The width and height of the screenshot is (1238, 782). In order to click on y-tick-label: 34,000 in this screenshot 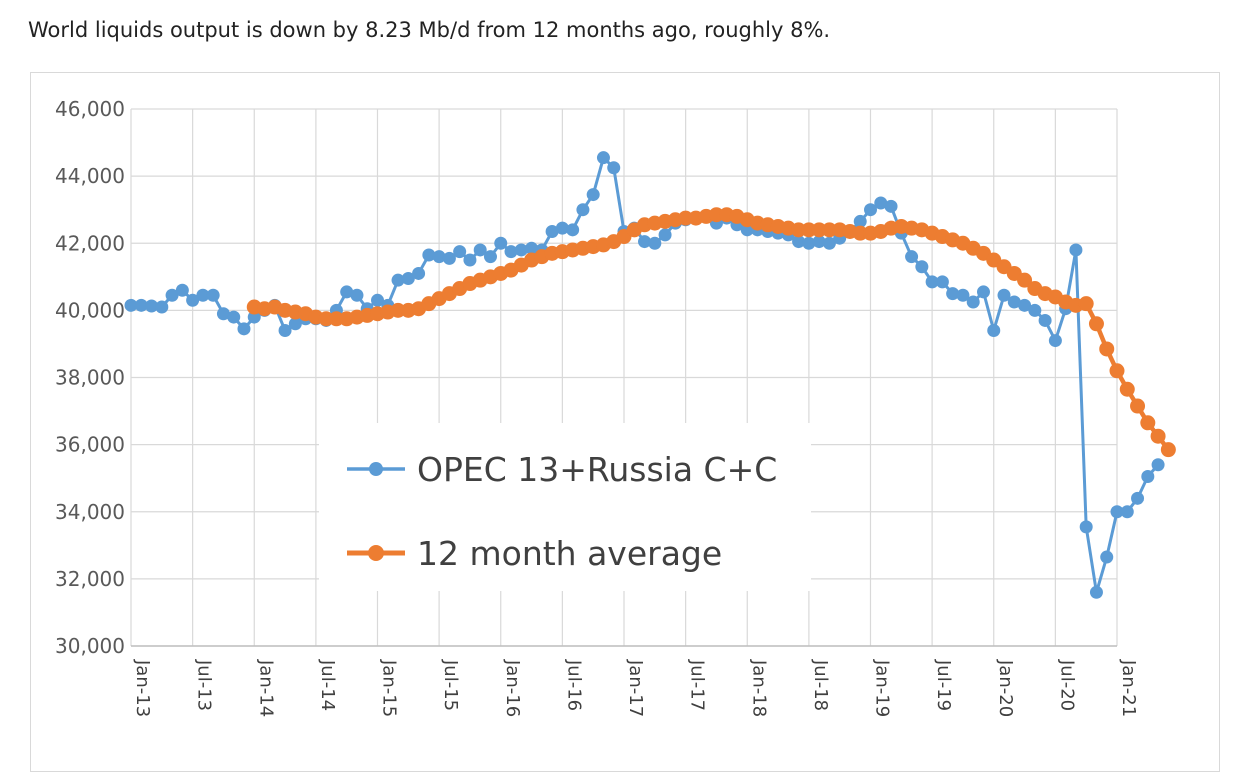, I will do `click(90, 512)`.